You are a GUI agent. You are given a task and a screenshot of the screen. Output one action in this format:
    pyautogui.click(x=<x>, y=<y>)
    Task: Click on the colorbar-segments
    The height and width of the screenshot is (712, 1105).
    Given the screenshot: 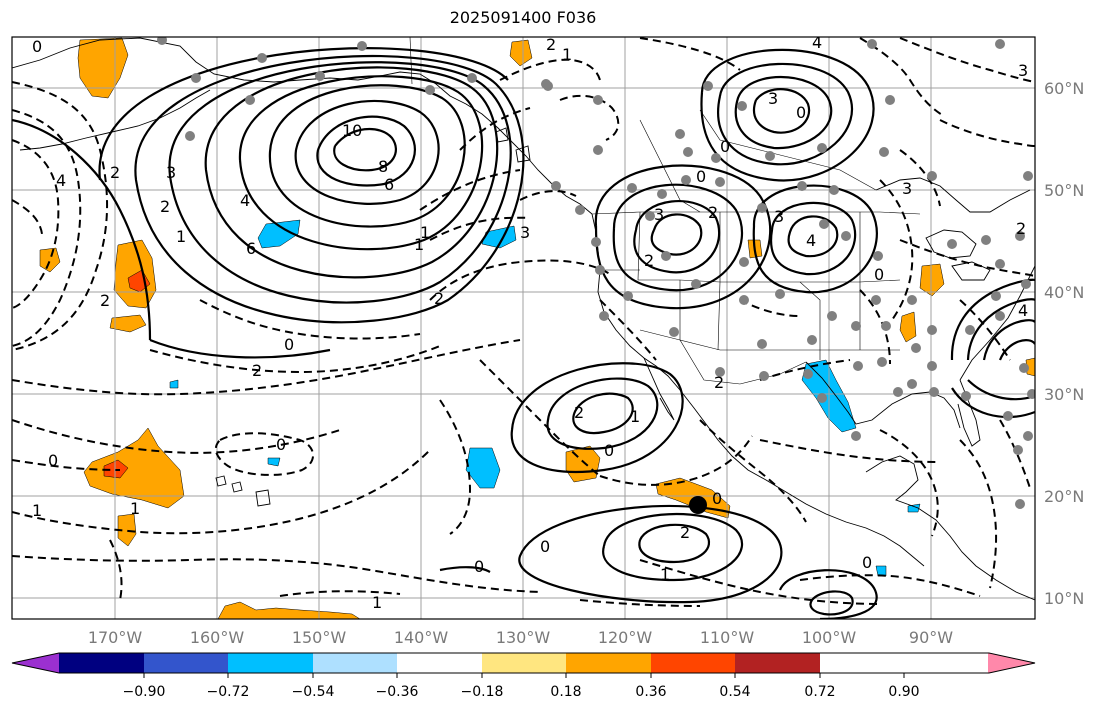 What is the action you would take?
    pyautogui.click(x=523, y=663)
    